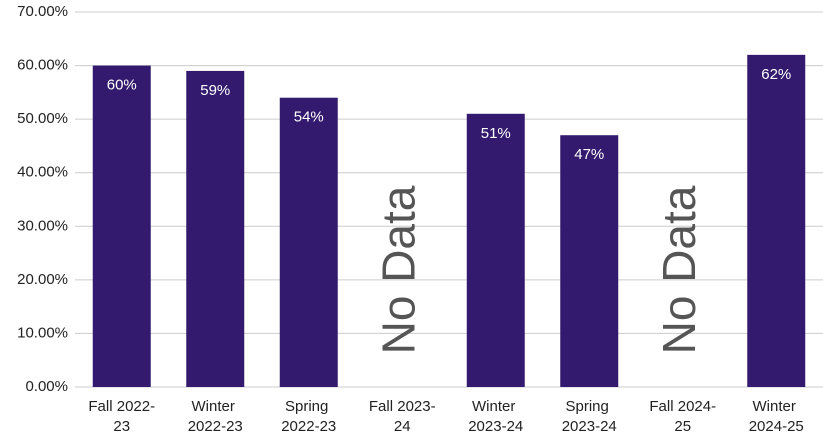 The height and width of the screenshot is (437, 823). What do you see at coordinates (402, 416) in the screenshot?
I see `x-tick-label: Fall 2023-24` at bounding box center [402, 416].